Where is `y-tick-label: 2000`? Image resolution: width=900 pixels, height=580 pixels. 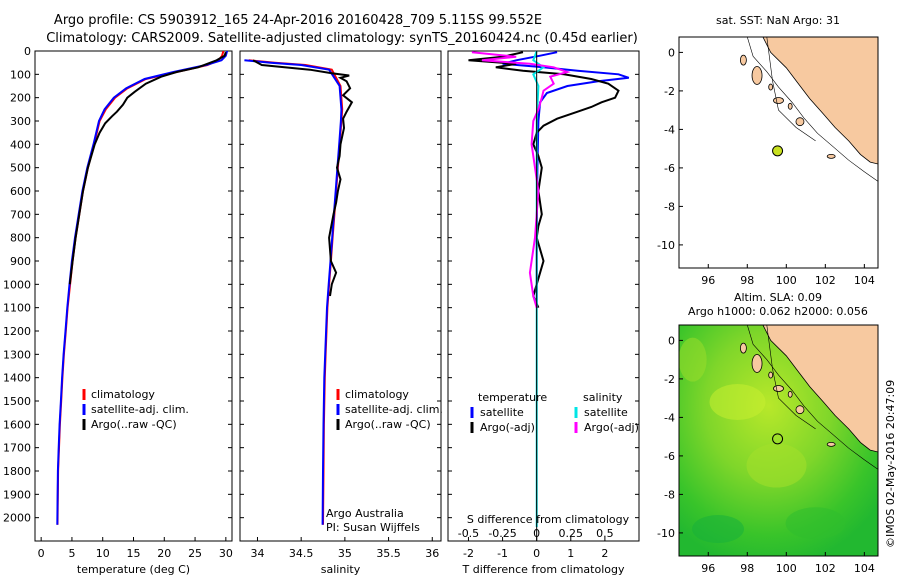
y-tick-label: 2000 is located at coordinates (17, 518).